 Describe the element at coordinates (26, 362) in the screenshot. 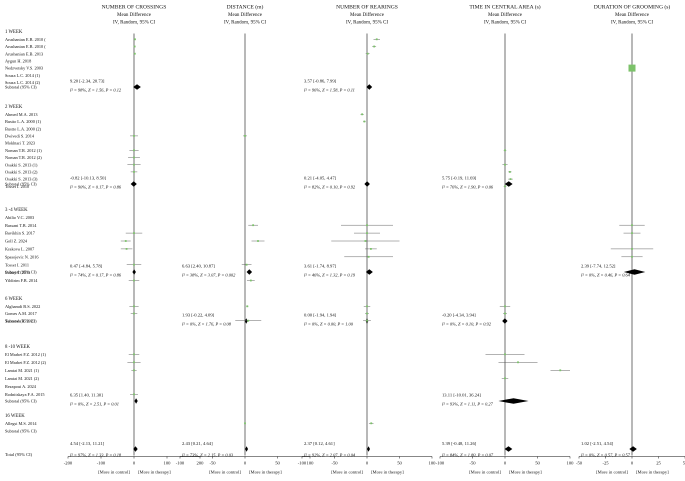

I see `study-label: El Mrabet F.Z. 2012 (2)` at that location.